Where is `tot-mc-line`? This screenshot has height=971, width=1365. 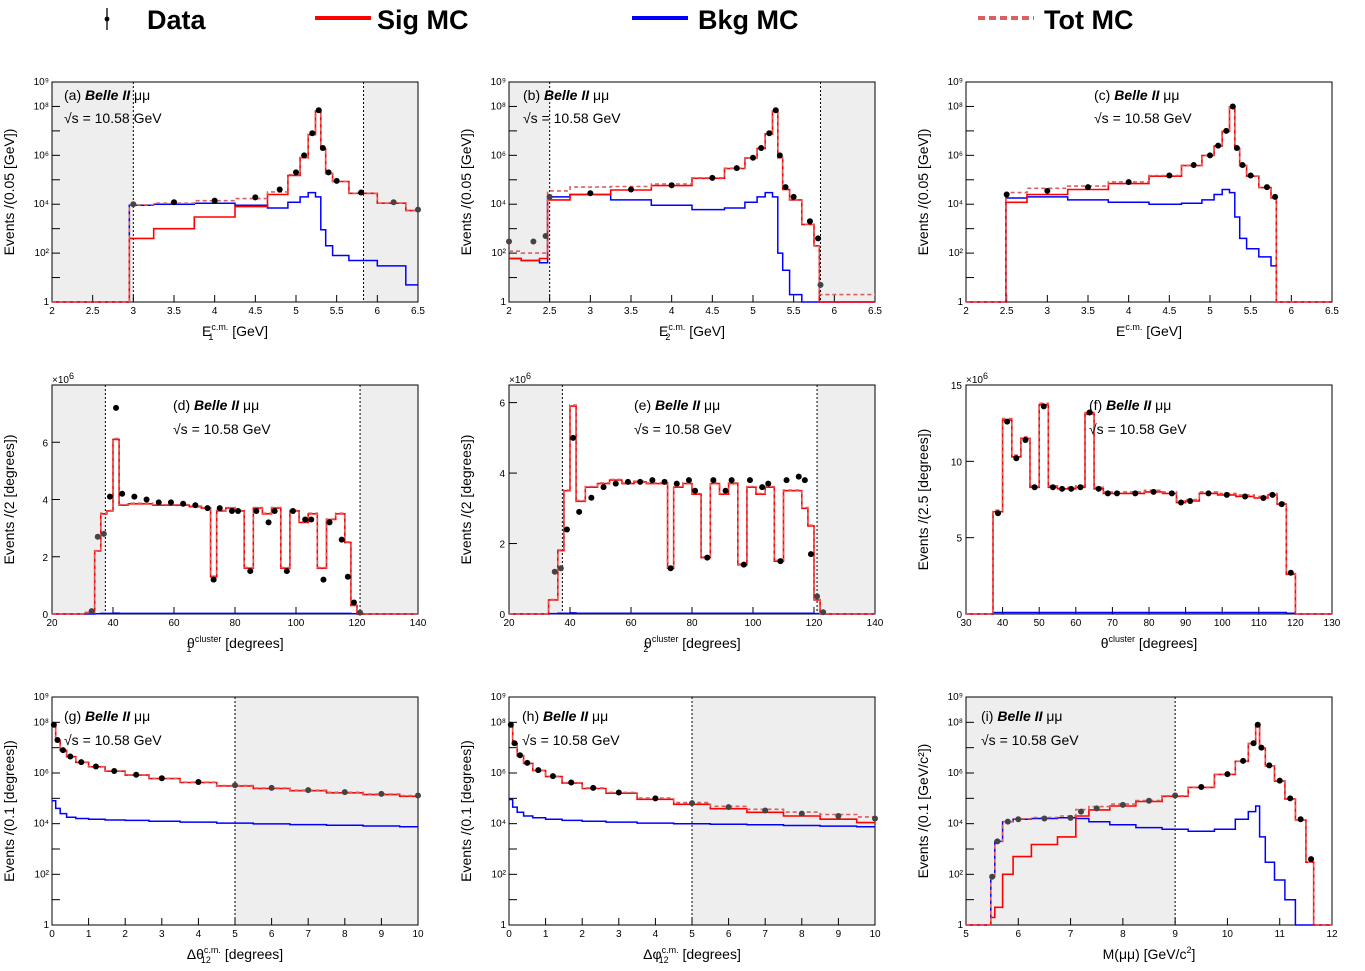
tot-mc-line is located at coordinates (235, 206).